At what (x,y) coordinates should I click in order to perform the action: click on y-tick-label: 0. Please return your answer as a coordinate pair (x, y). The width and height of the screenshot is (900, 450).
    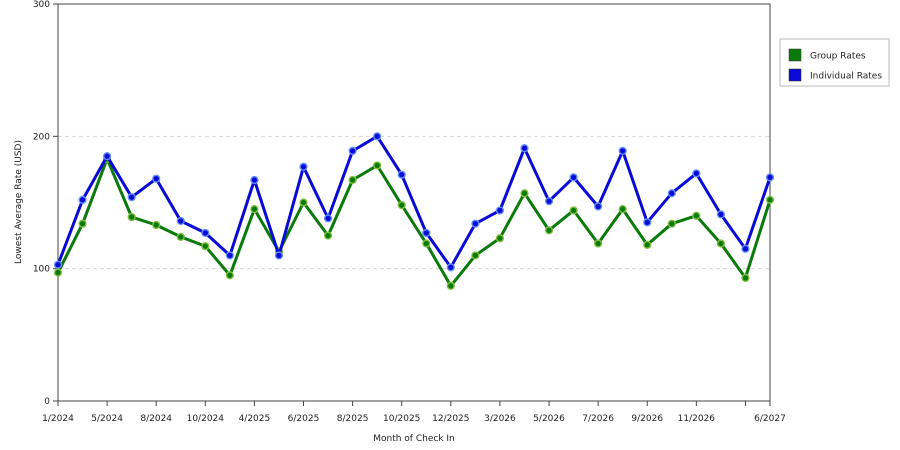
    Looking at the image, I should click on (47, 402).